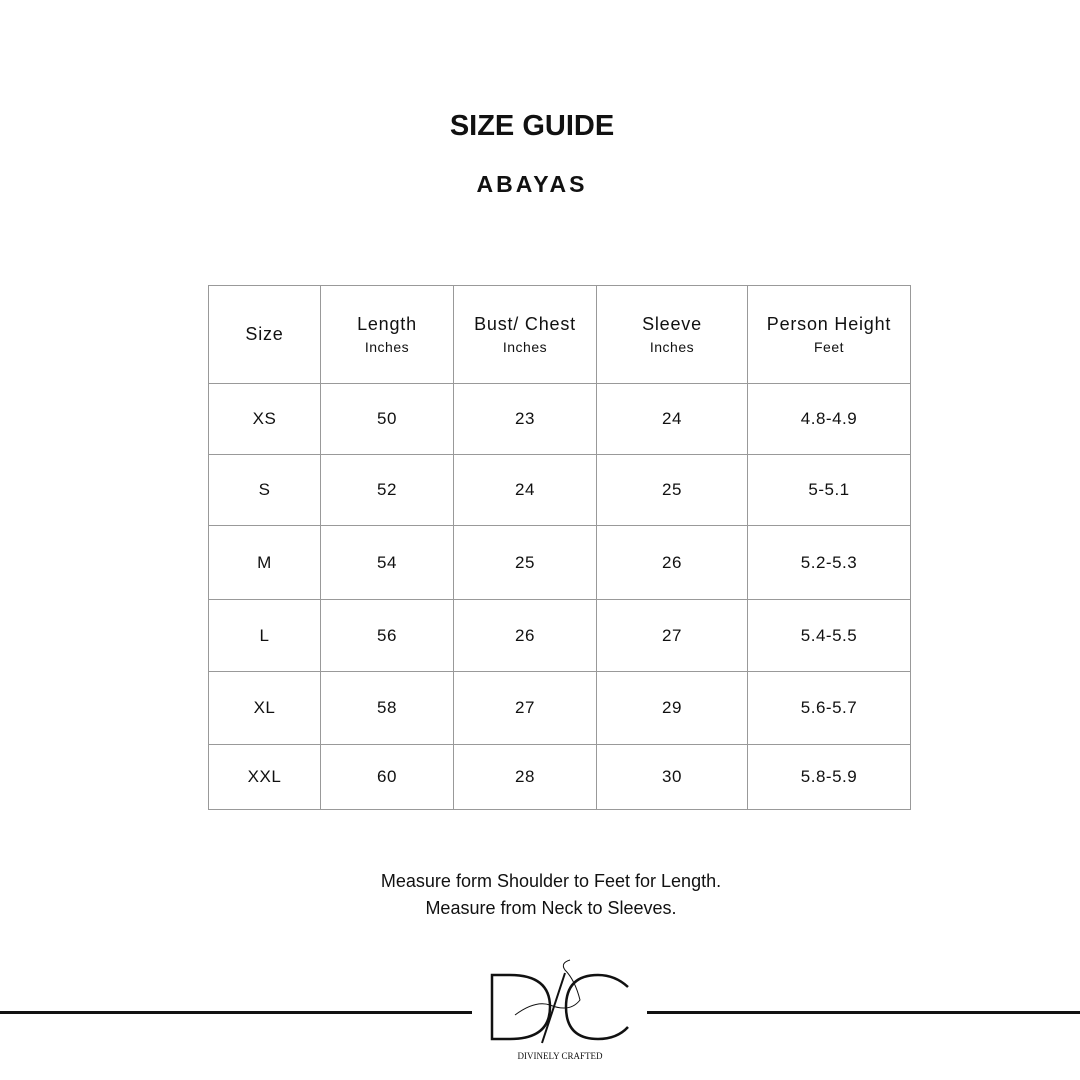  I want to click on table-cell: L, so click(264, 635).